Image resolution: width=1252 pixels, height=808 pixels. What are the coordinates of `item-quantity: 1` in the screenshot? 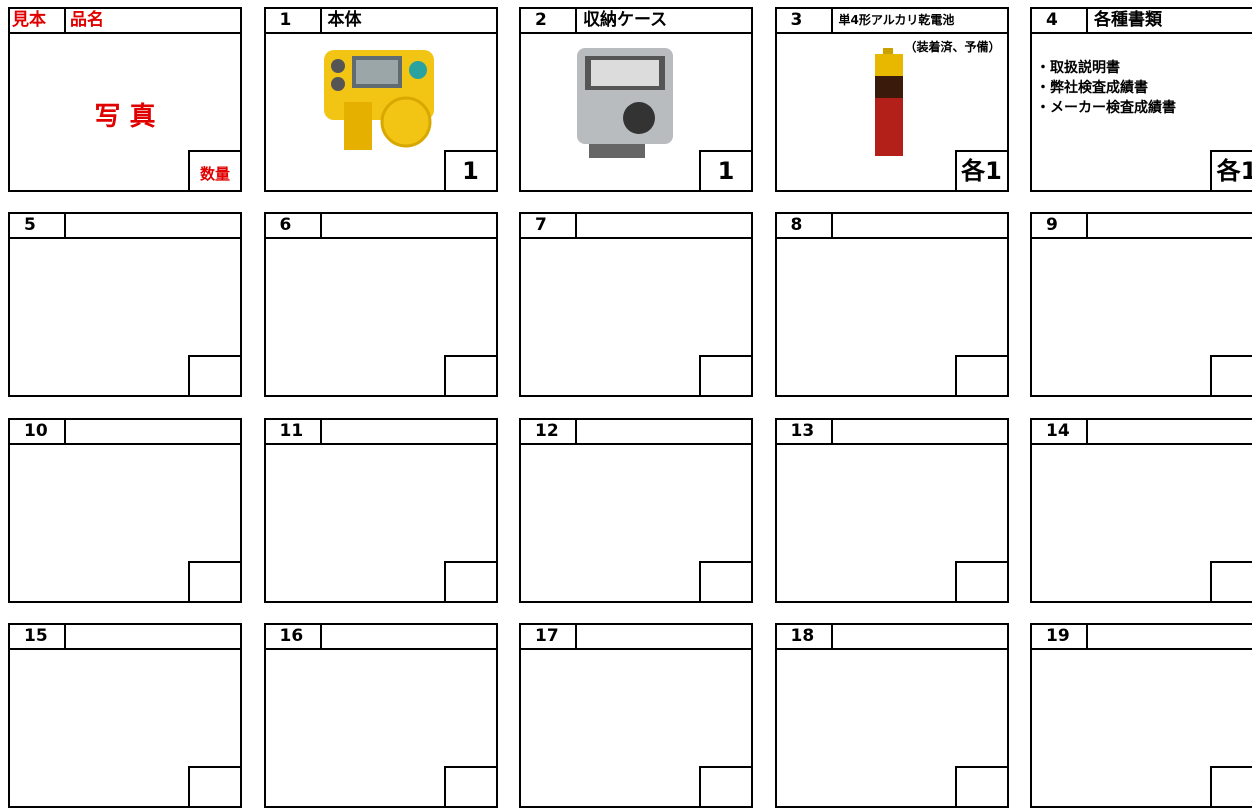 It's located at (725, 170).